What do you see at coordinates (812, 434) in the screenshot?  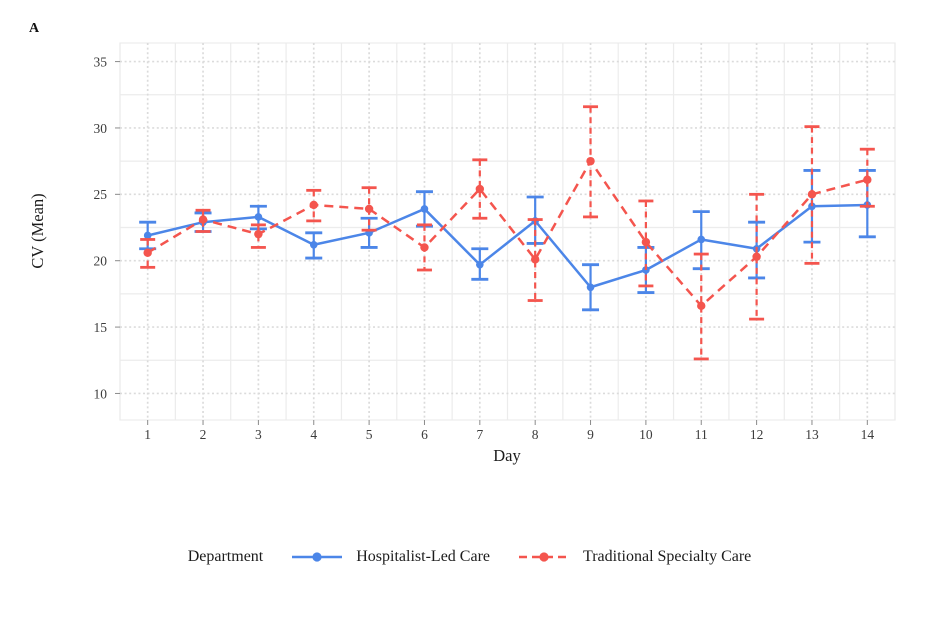 I see `svg-text: 13` at bounding box center [812, 434].